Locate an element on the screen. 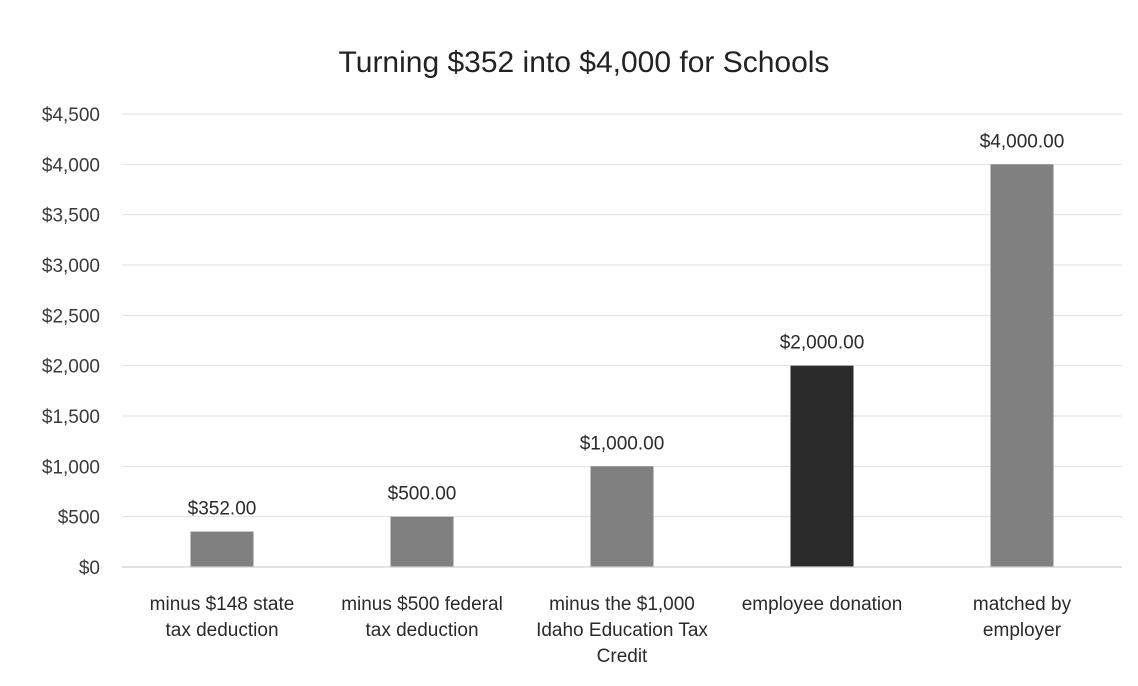  y-tick-label: $3,500 is located at coordinates (71, 216).